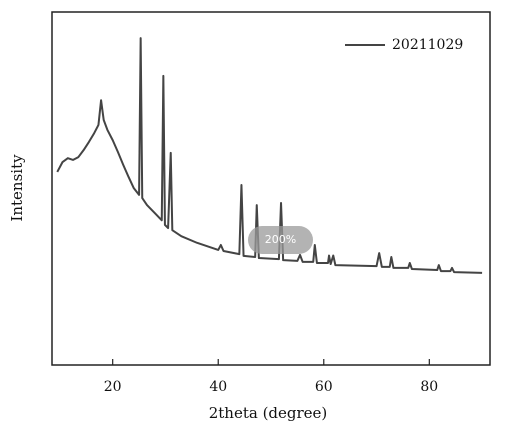 The width and height of the screenshot is (509, 444). What do you see at coordinates (218, 387) in the screenshot?
I see `x-tick-label: 40` at bounding box center [218, 387].